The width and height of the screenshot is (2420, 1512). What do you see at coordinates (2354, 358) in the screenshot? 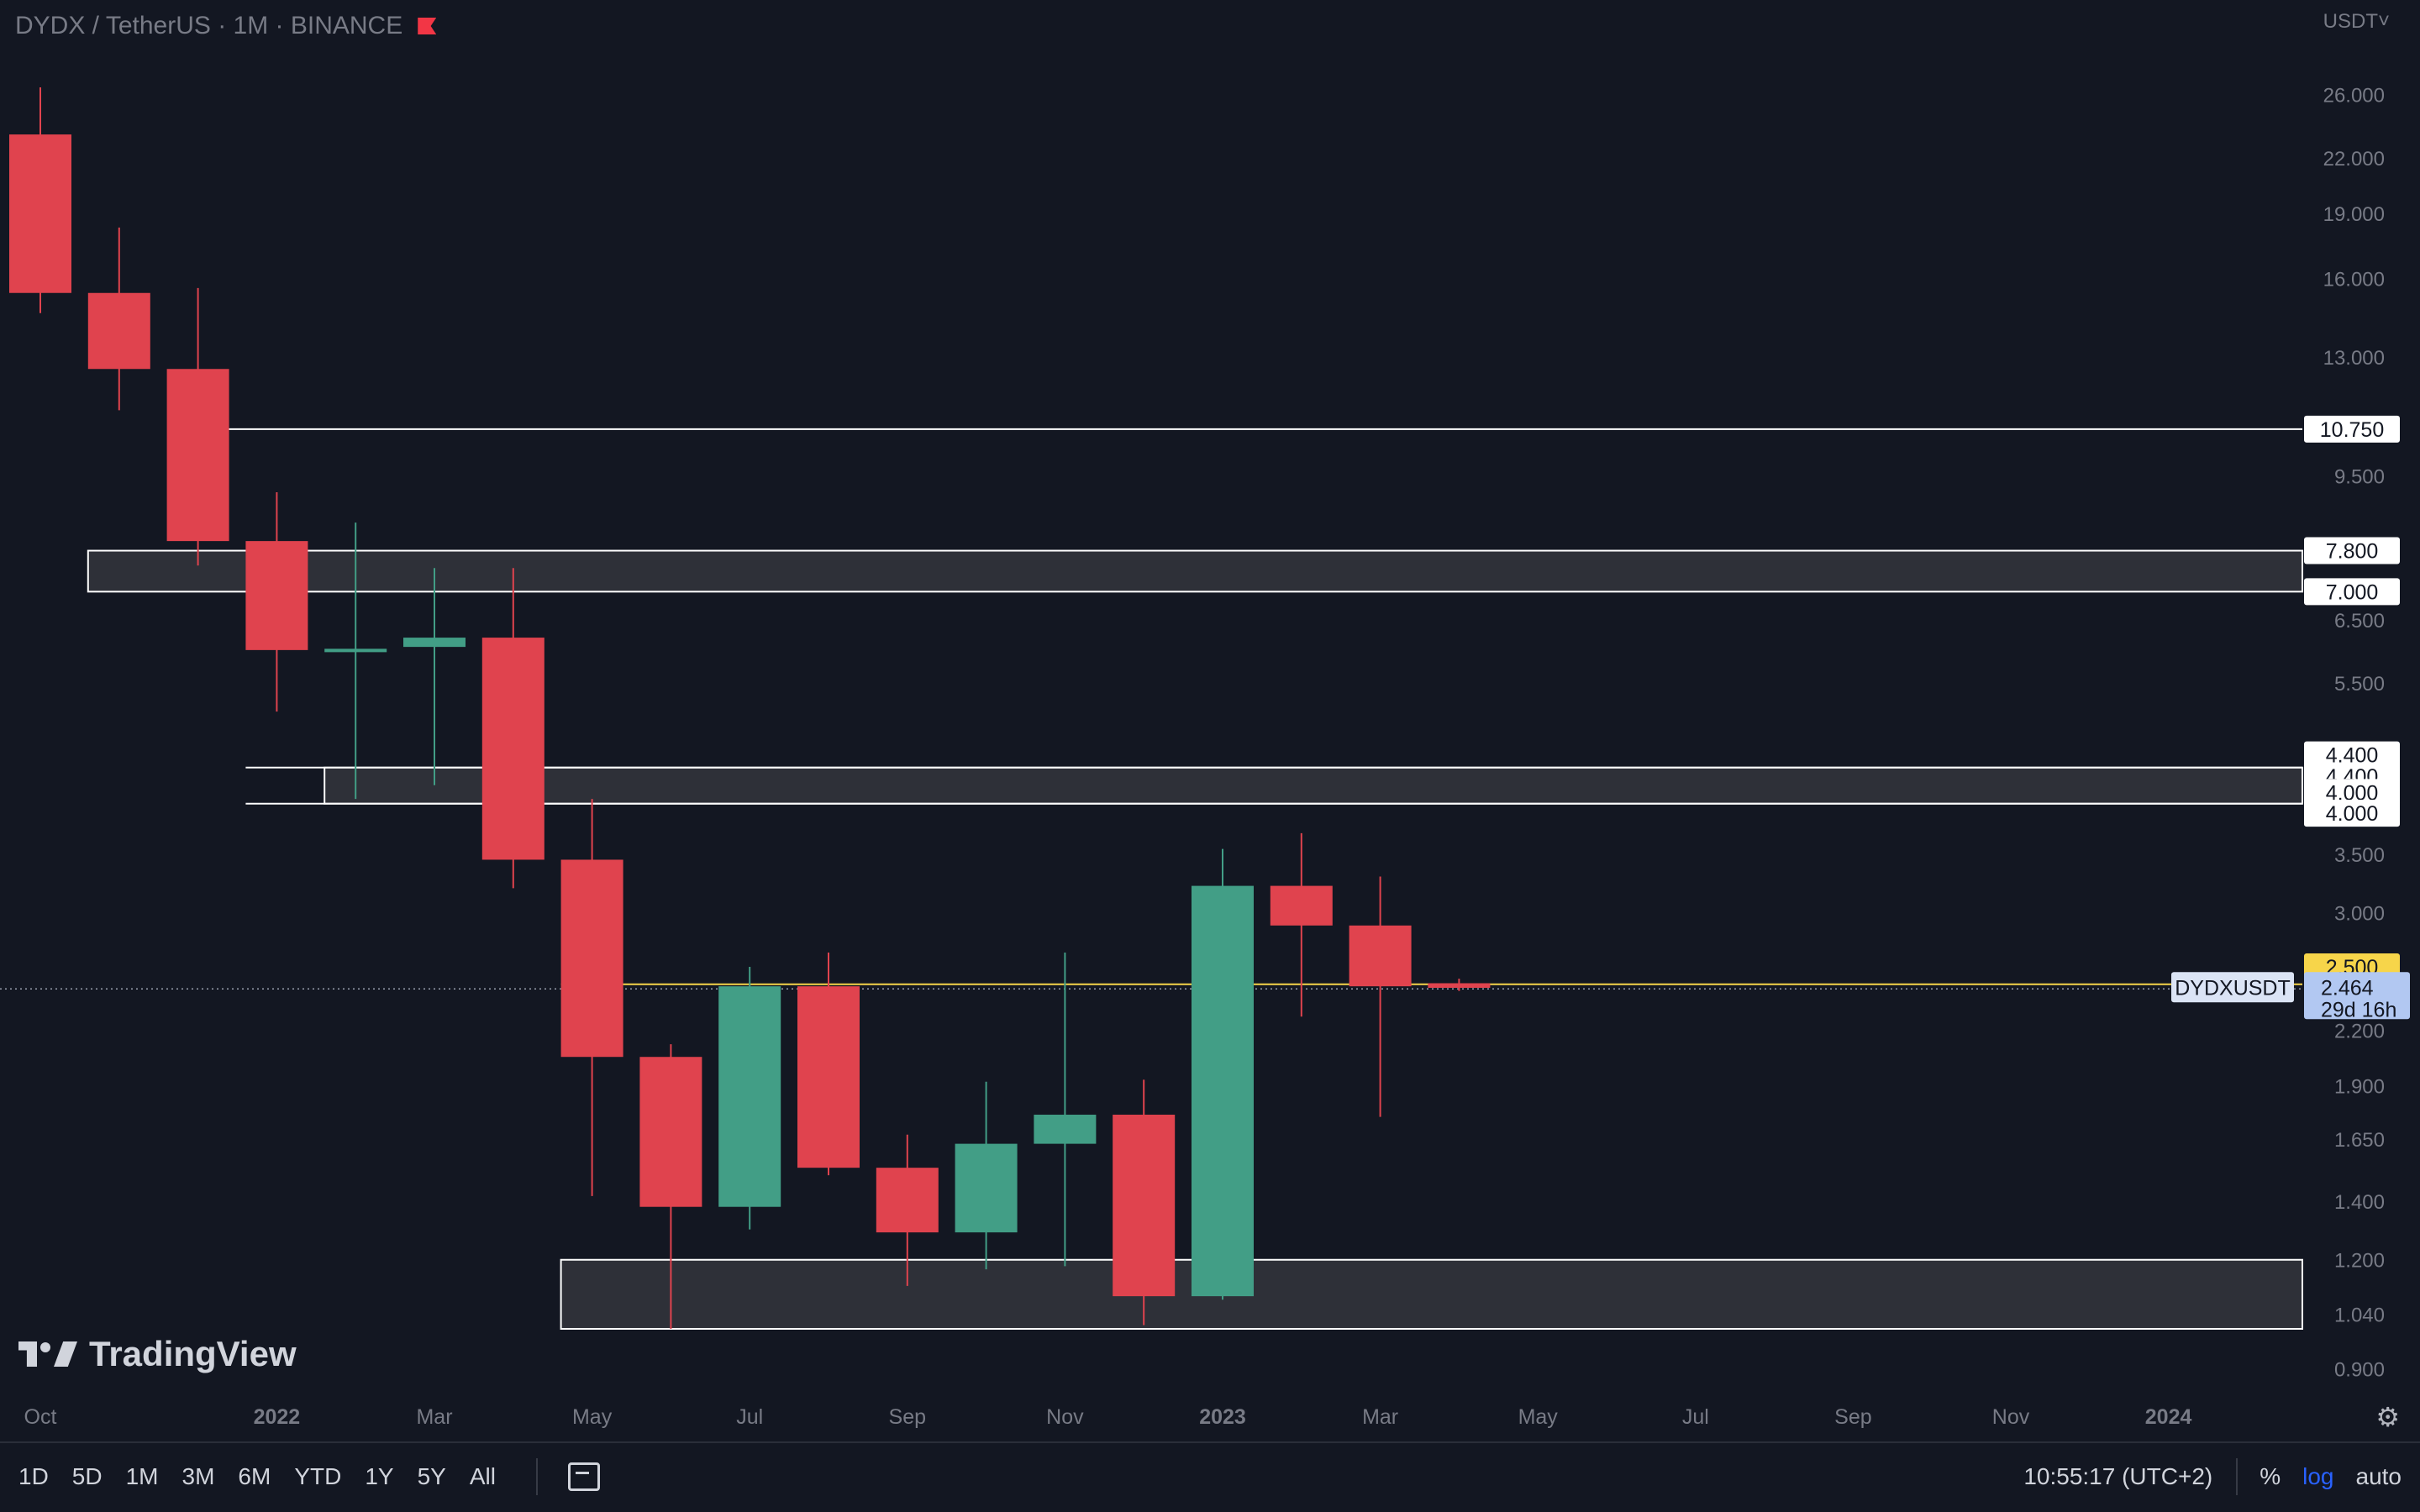
I see `y-tick-label: 13.000` at bounding box center [2354, 358].